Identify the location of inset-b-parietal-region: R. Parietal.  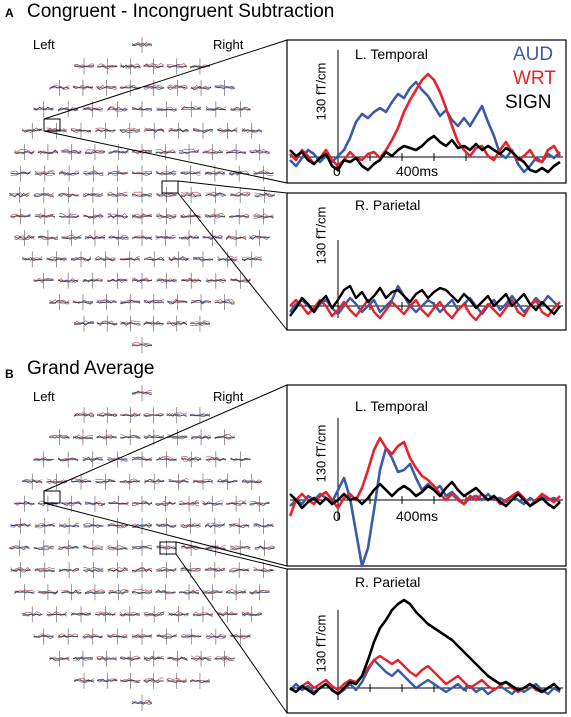
(388, 582).